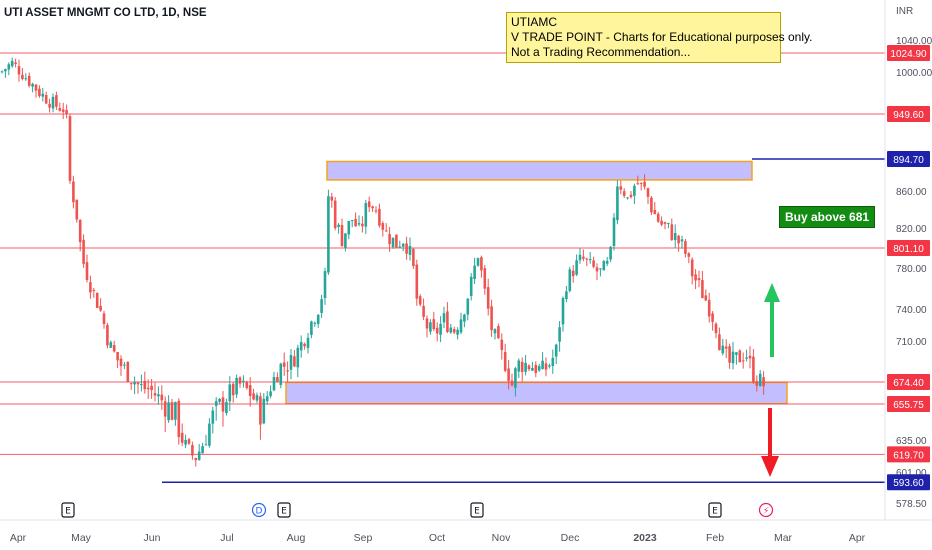 This screenshot has width=932, height=550. What do you see at coordinates (911, 504) in the screenshot?
I see `price-tick-label: 578.50` at bounding box center [911, 504].